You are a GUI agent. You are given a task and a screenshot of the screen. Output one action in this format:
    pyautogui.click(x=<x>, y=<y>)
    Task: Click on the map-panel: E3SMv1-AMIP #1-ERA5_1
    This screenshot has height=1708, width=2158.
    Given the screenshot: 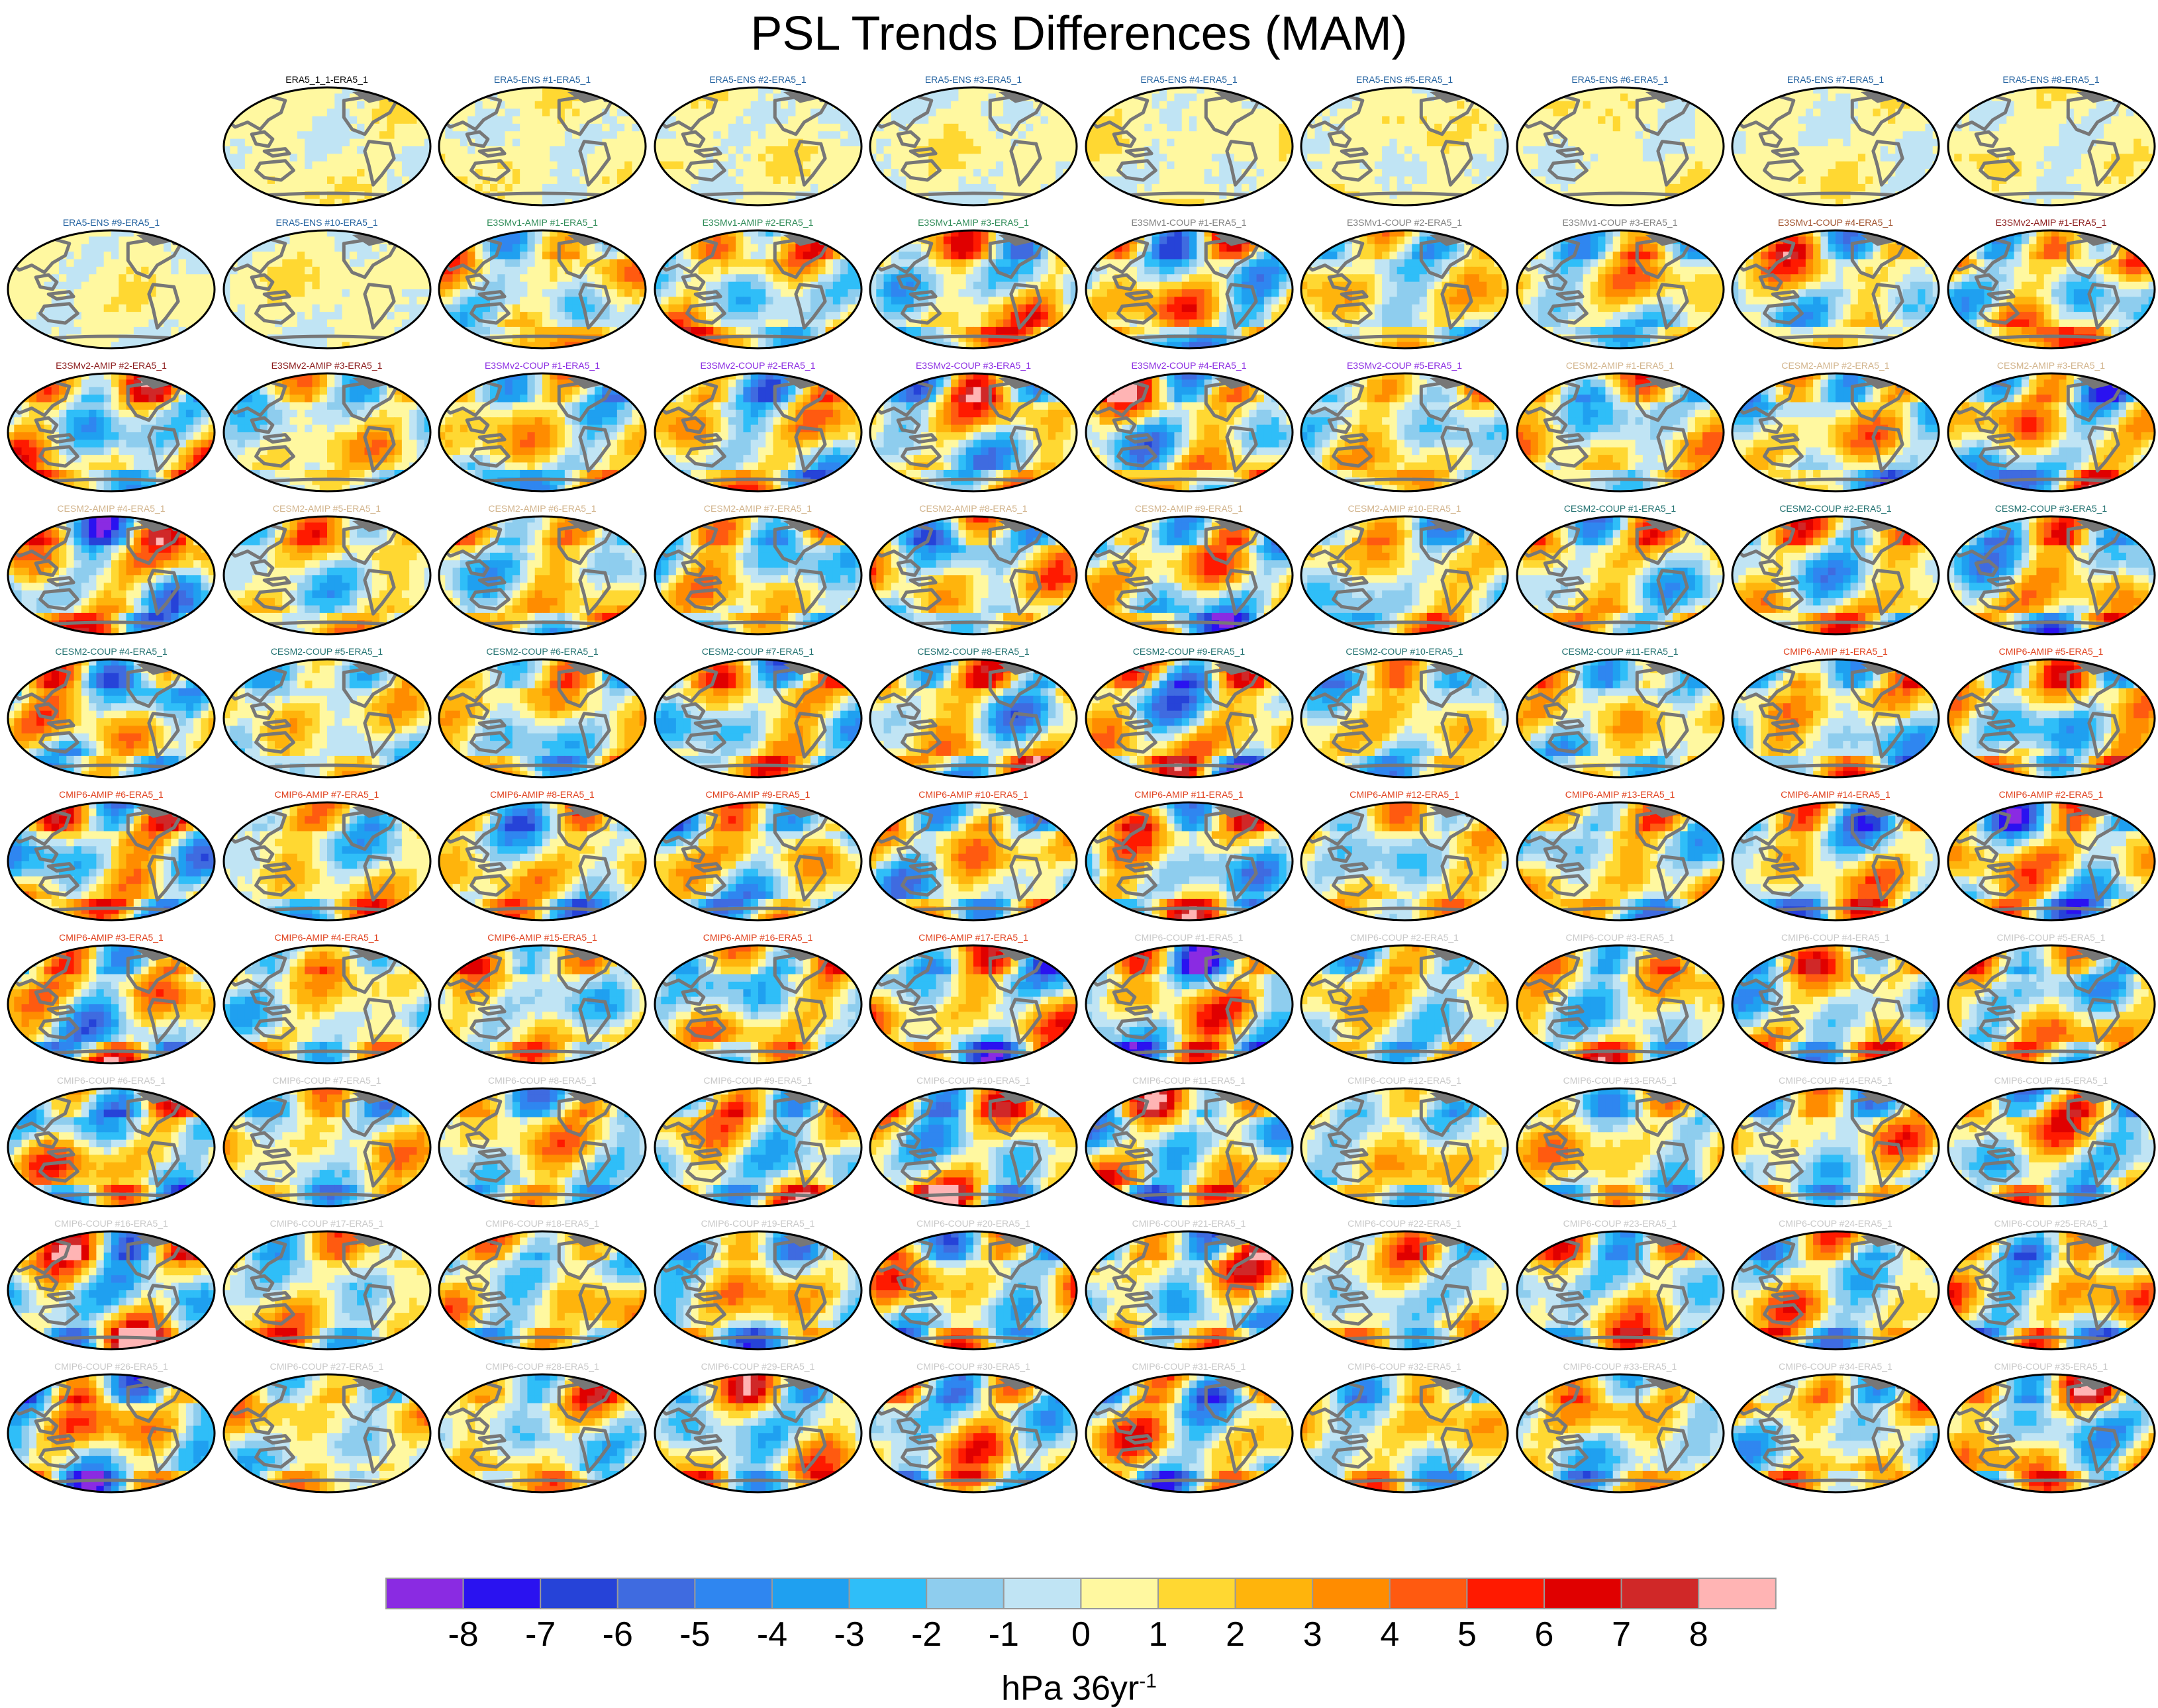 What is the action you would take?
    pyautogui.click(x=543, y=285)
    